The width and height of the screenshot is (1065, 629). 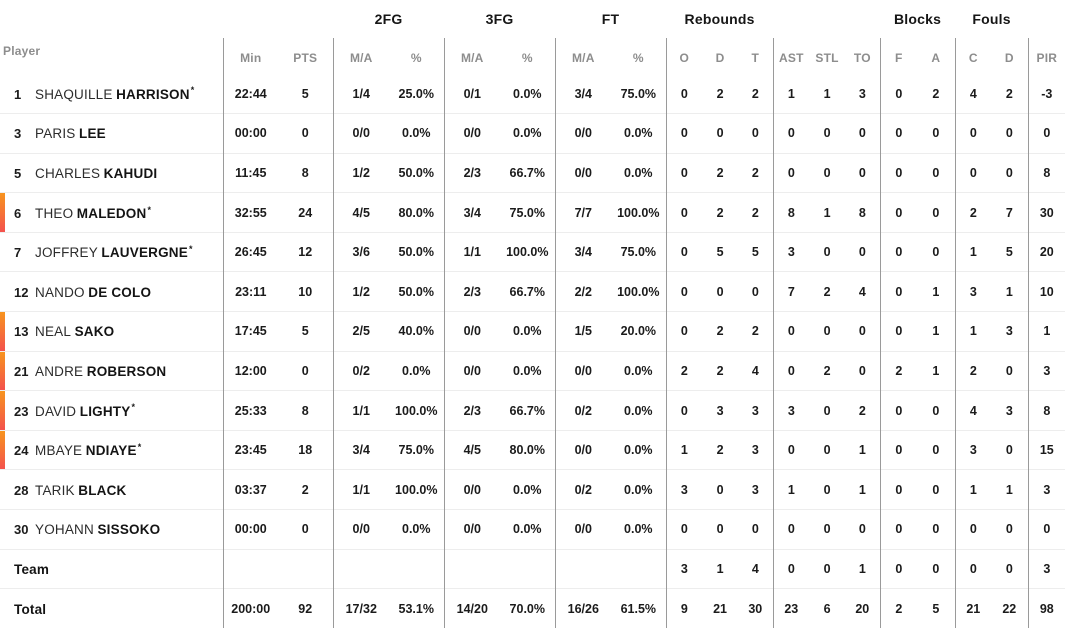 What do you see at coordinates (472, 212) in the screenshot?
I see `stat-3fg-ma: 3/4` at bounding box center [472, 212].